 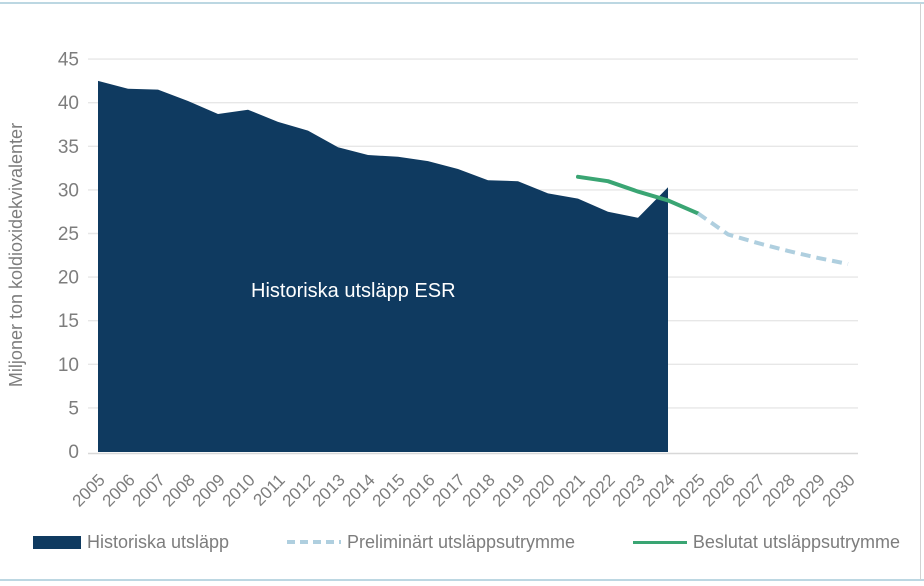 What do you see at coordinates (569, 490) in the screenshot?
I see `x-tick-label-2021: 2021` at bounding box center [569, 490].